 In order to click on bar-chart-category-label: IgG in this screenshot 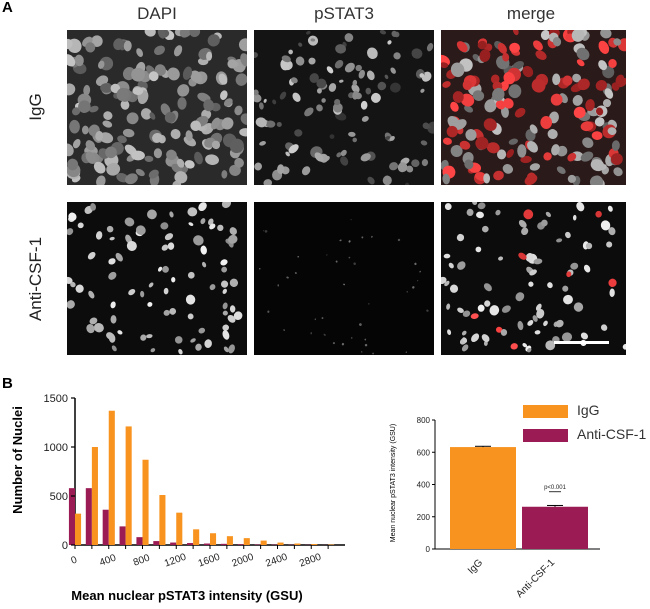, I will do `click(475, 566)`.